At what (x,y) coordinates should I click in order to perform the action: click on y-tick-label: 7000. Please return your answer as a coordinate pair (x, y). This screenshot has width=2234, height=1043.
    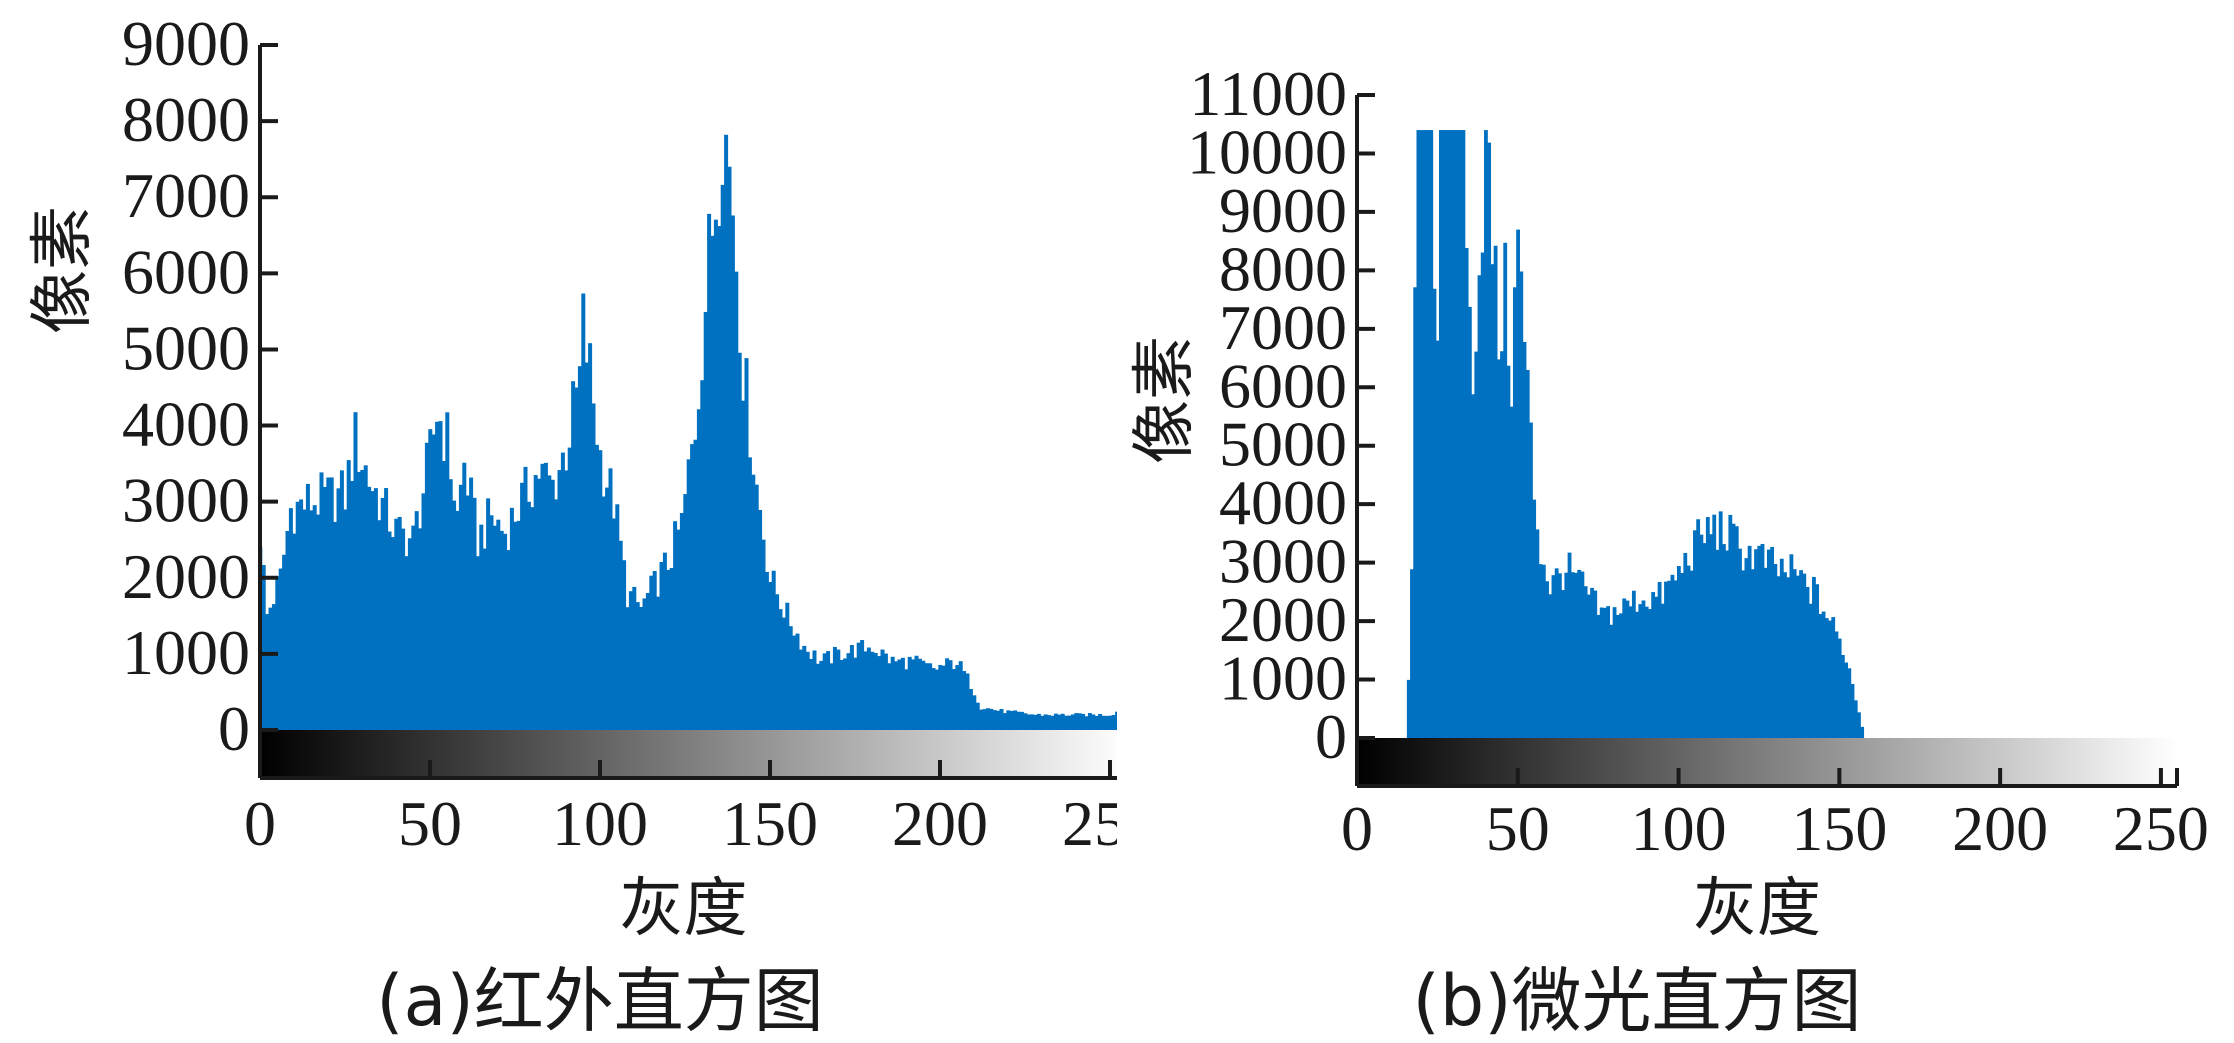
    Looking at the image, I should click on (1283, 327).